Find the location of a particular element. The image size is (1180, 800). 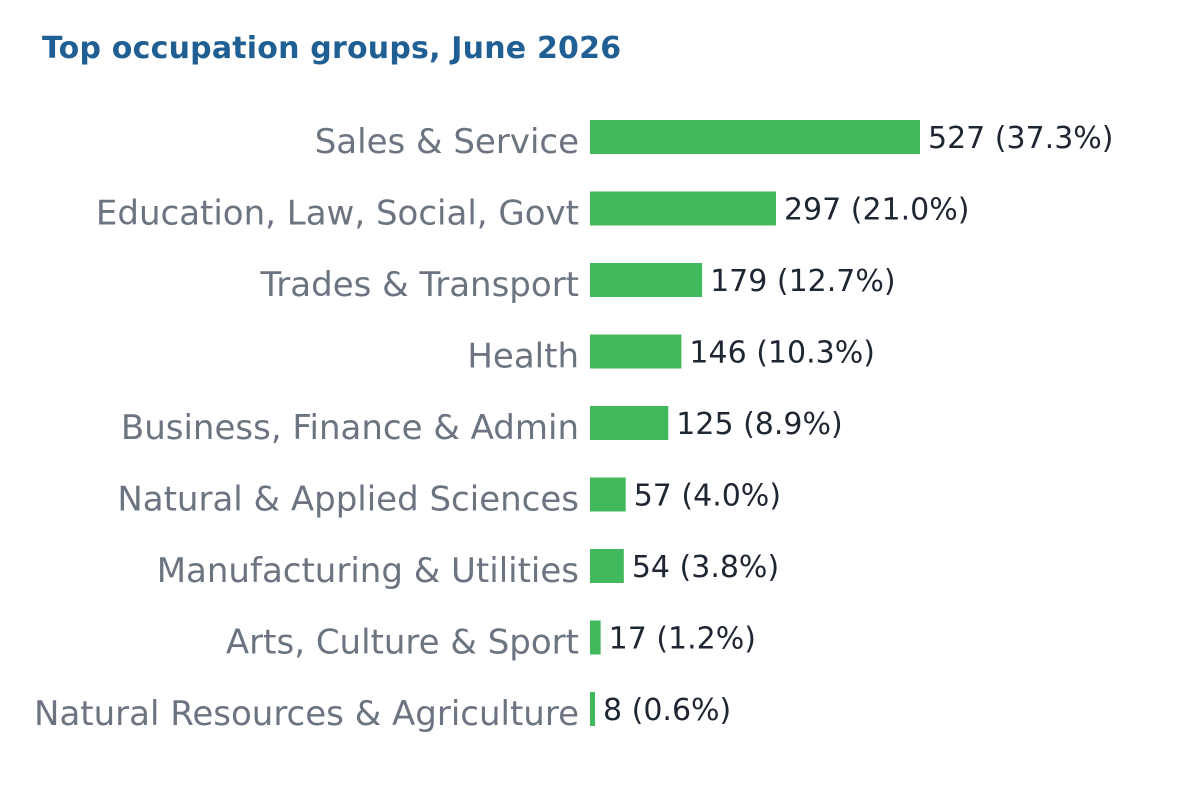

data-label: 527 (37.3%) is located at coordinates (1021, 138).